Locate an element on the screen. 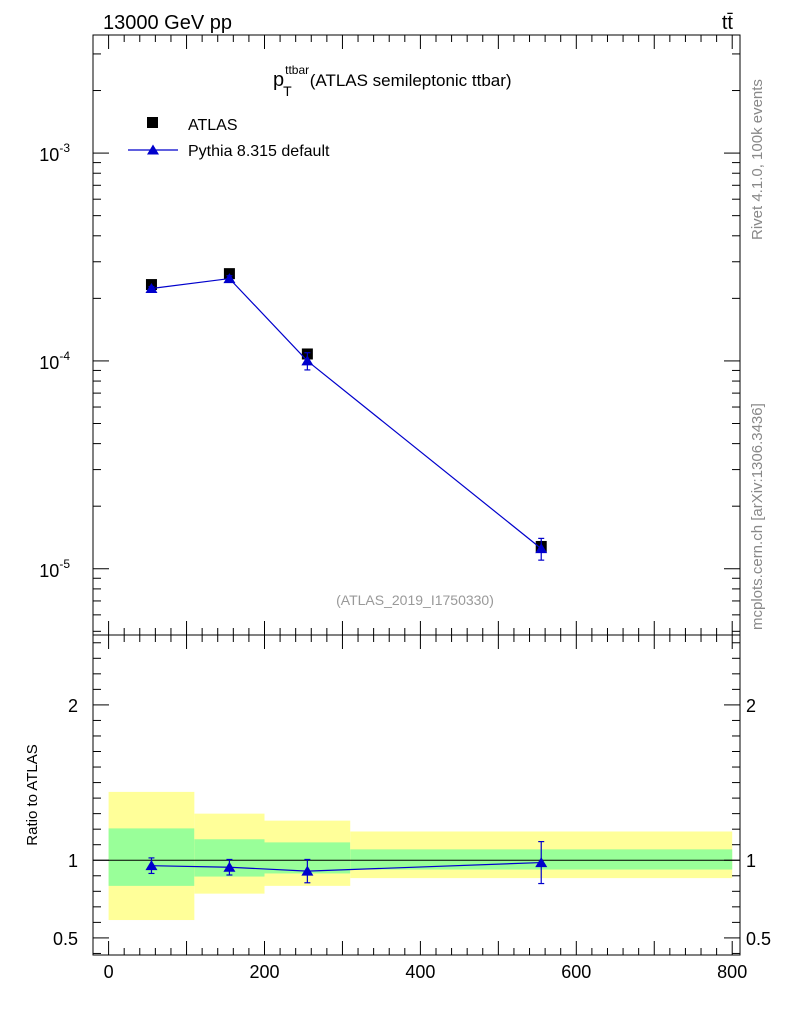  ratio-y-tick-label-right: 0.5 is located at coordinates (758, 939).